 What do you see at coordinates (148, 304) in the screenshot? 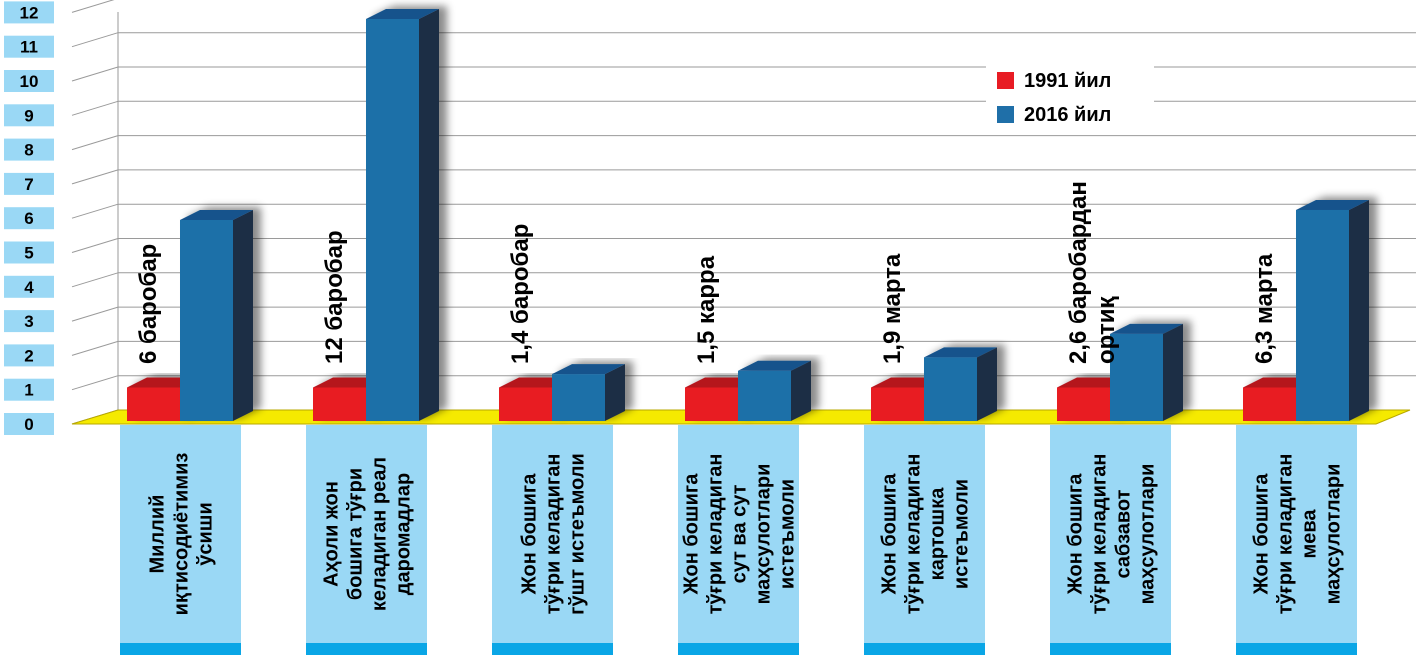
I see `bar-annotation: 6 баробар` at bounding box center [148, 304].